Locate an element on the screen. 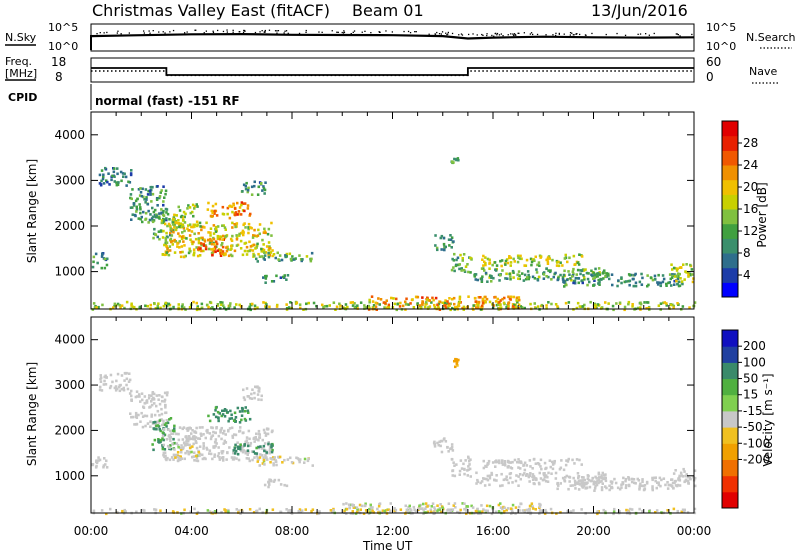 Image resolution: width=800 pixels, height=554 pixels. colorbar-swatch is located at coordinates (730, 468).